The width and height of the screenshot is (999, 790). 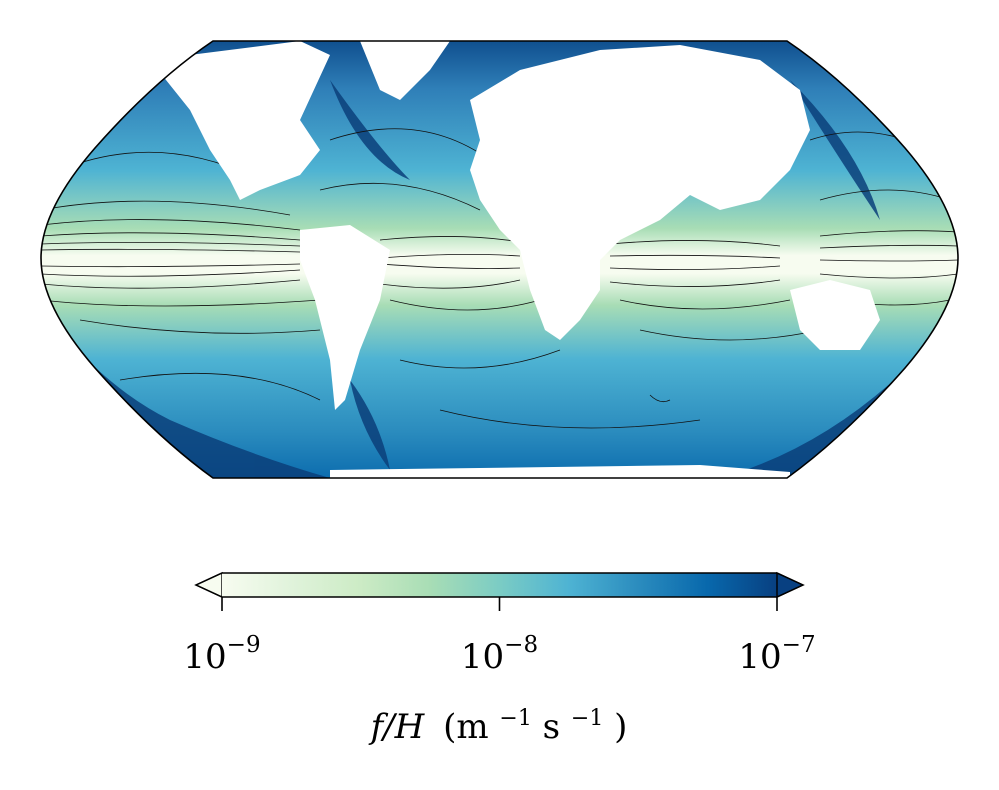 I want to click on colorbar-label: f/H (m −1 s −1 ), so click(x=498, y=720).